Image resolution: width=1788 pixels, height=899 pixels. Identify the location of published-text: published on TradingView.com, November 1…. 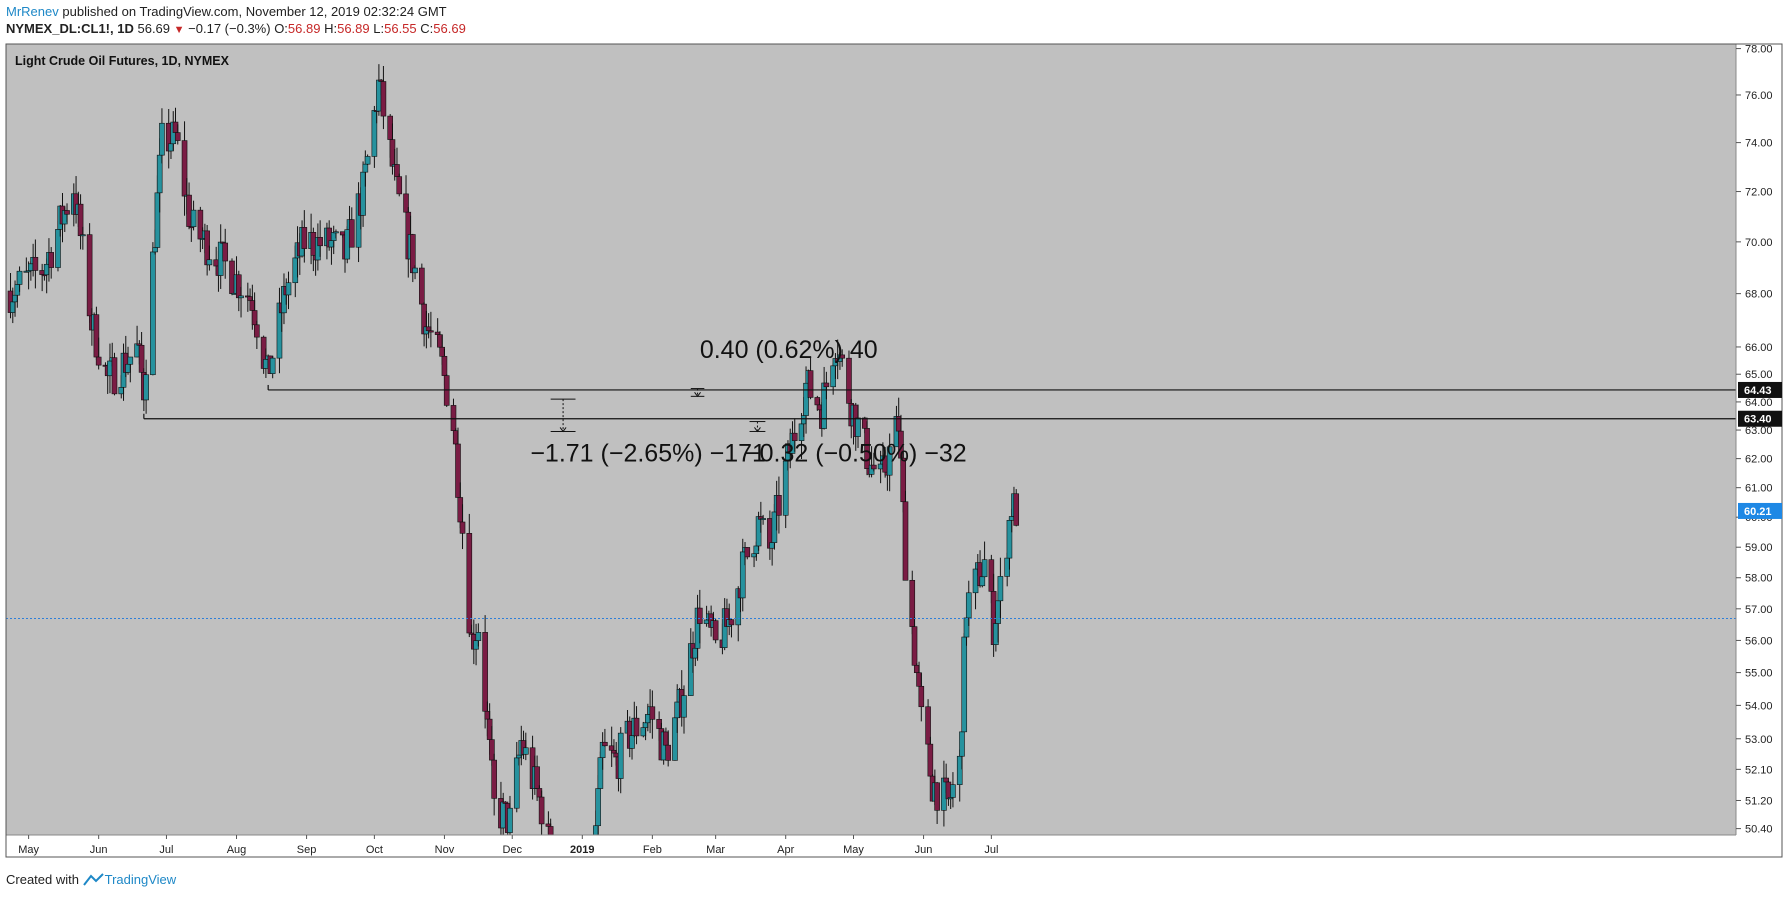
(254, 11).